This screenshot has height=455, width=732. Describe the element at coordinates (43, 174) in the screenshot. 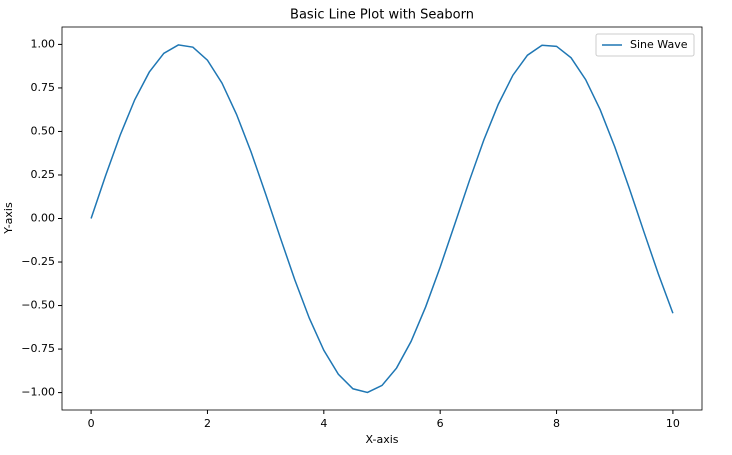

I see `y-tick-label: 0.25` at that location.